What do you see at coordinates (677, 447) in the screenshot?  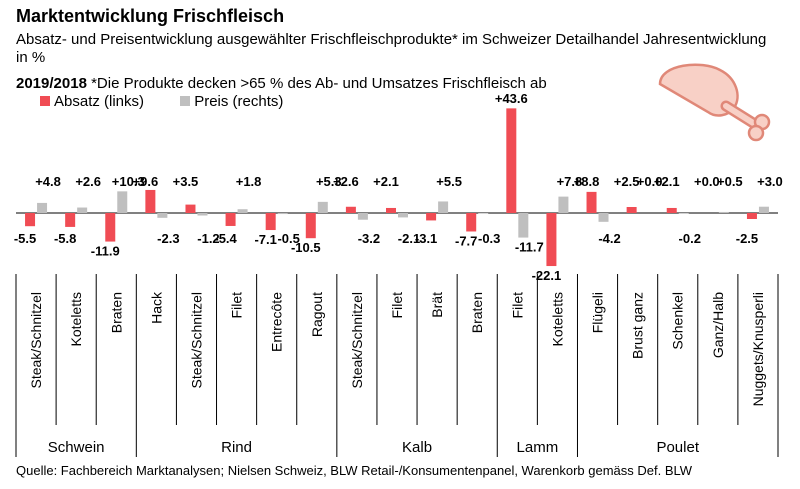 I see `group-label-4: Poulet` at bounding box center [677, 447].